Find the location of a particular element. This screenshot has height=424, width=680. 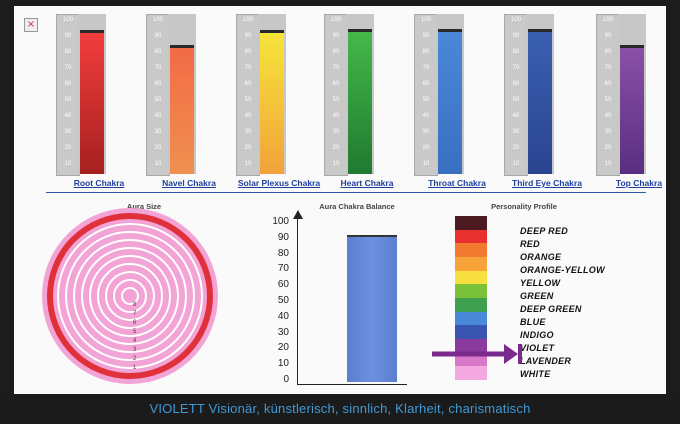

scale-tick-label: 100 is located at coordinates (67, 20).